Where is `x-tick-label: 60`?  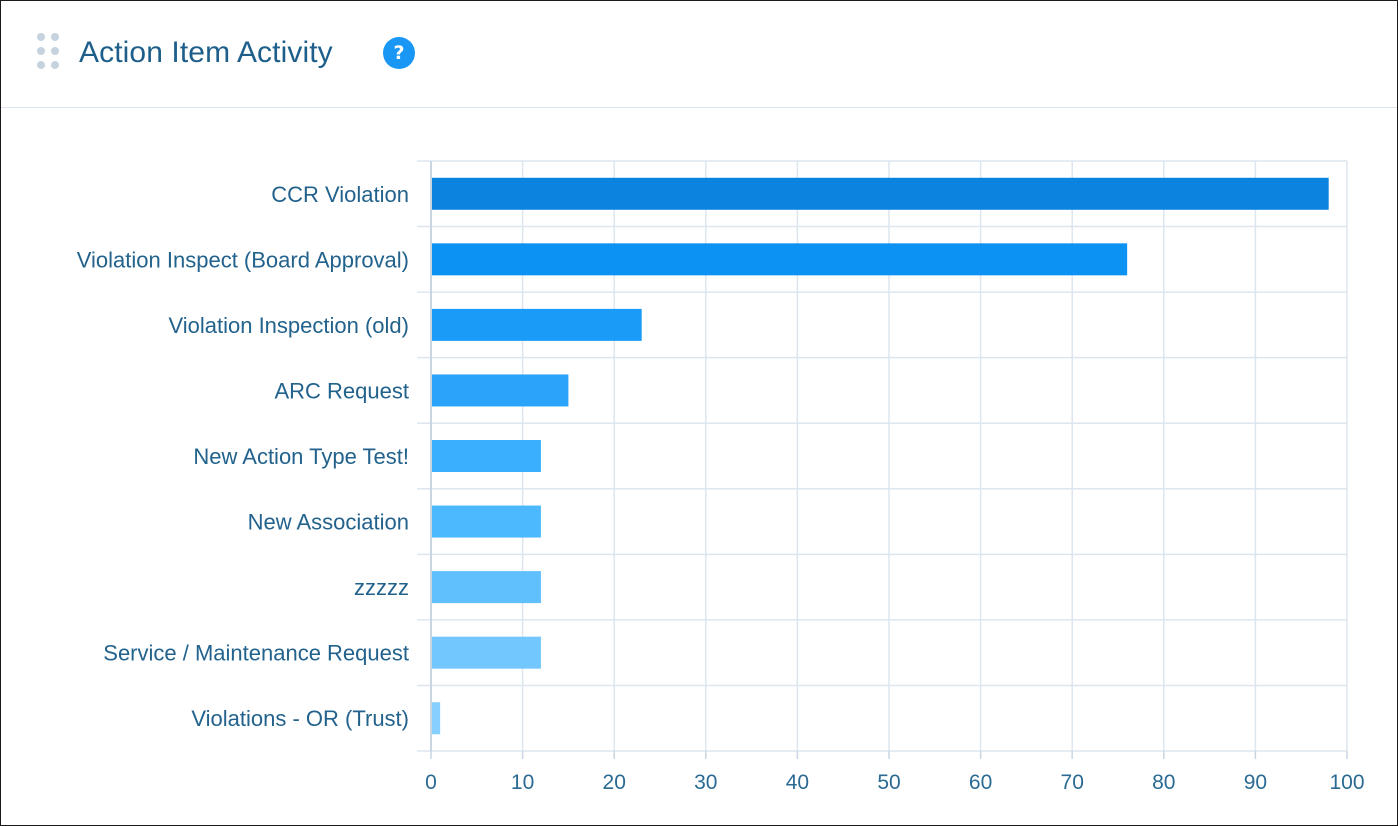 x-tick-label: 60 is located at coordinates (980, 782).